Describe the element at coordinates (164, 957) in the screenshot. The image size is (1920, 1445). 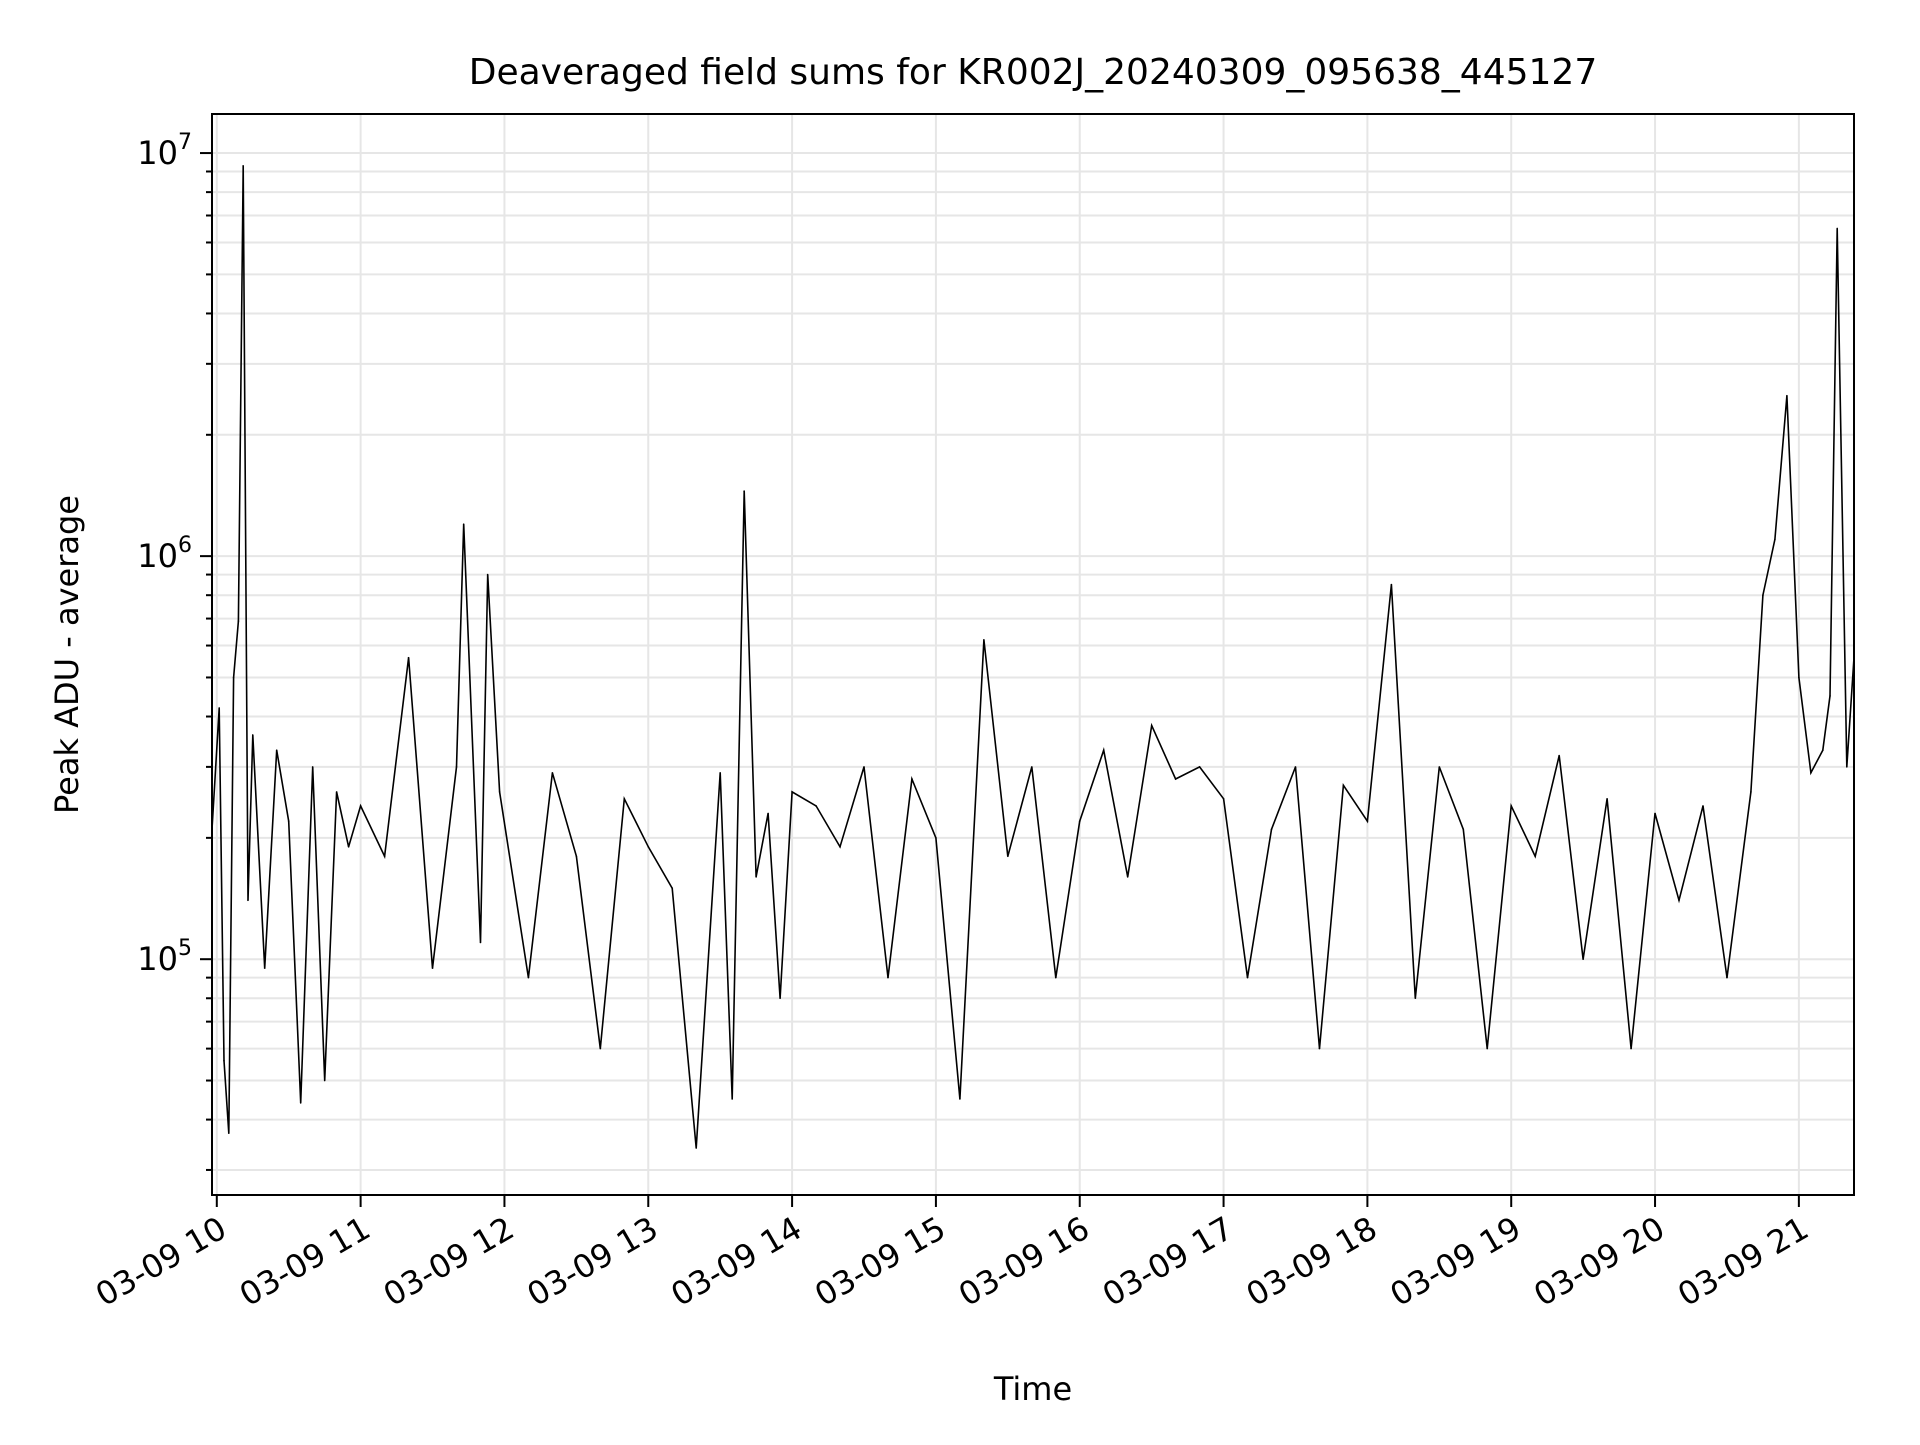
I see `y-tick-label: 10⁵` at that location.